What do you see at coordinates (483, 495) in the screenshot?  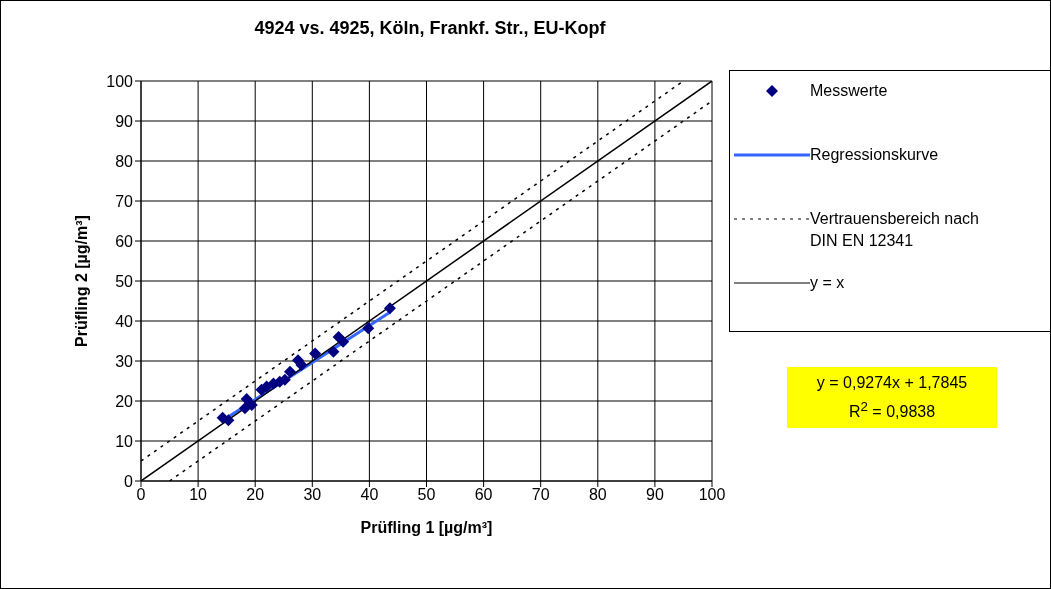 I see `x-tick-label: 60` at bounding box center [483, 495].